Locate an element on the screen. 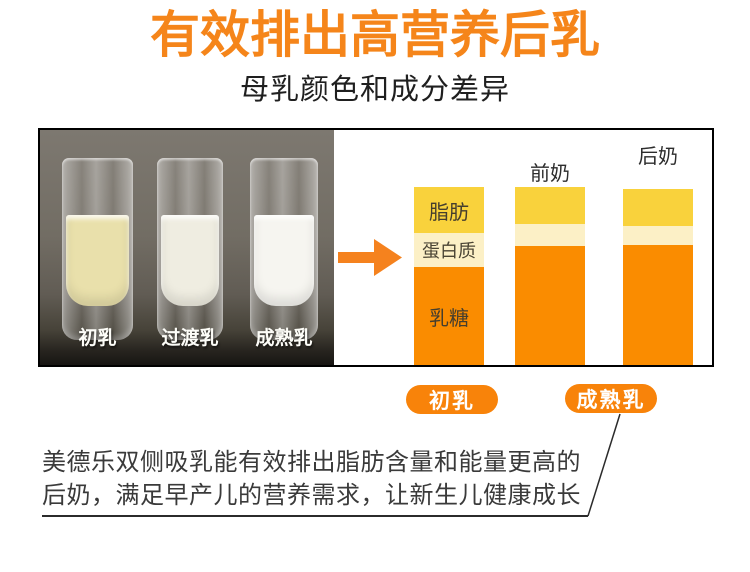  tube-label: 成熟乳 is located at coordinates (284, 338).